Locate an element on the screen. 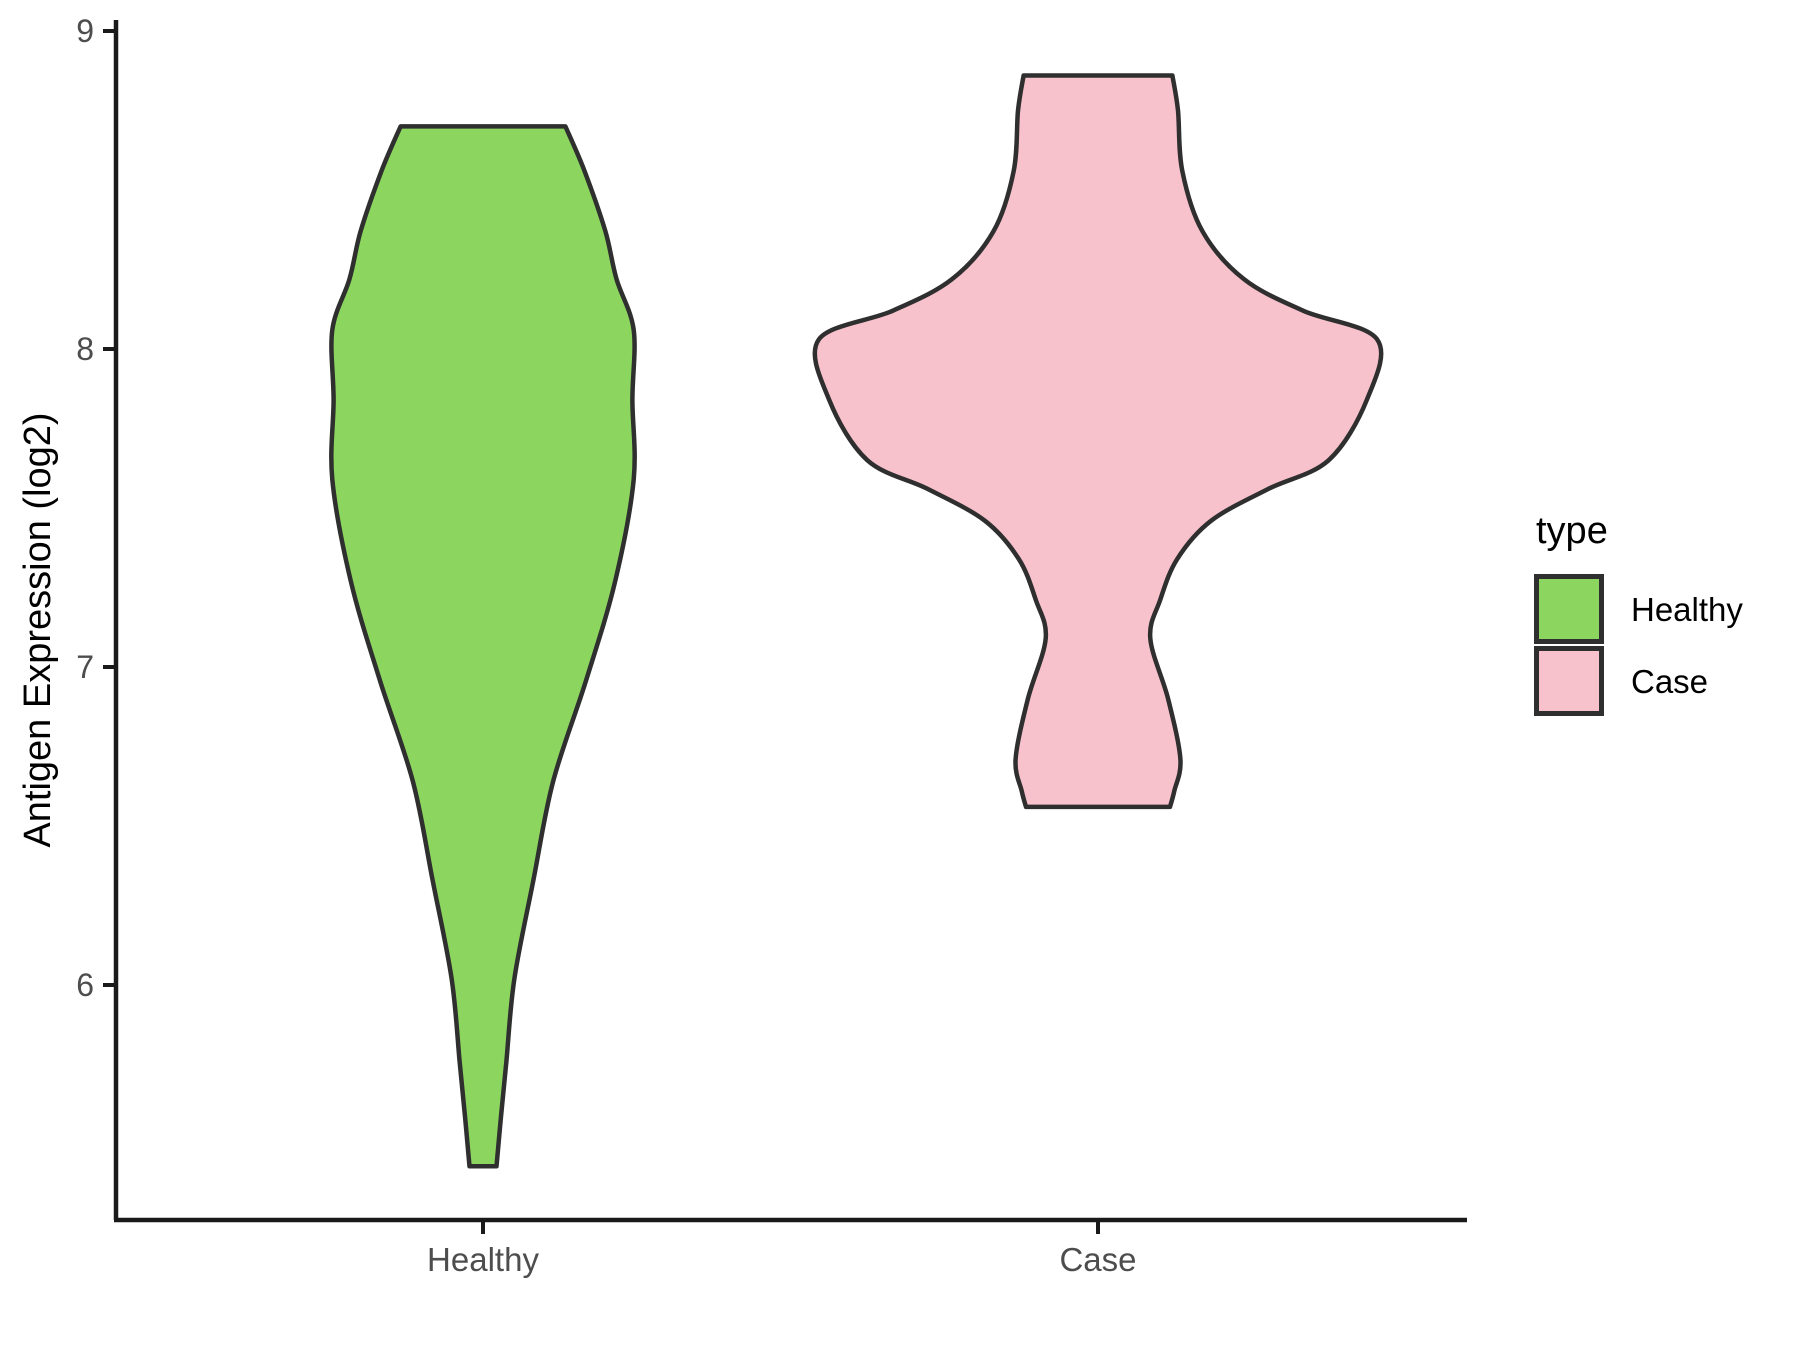 The height and width of the screenshot is (1350, 1800). legend-title: type is located at coordinates (1572, 531).